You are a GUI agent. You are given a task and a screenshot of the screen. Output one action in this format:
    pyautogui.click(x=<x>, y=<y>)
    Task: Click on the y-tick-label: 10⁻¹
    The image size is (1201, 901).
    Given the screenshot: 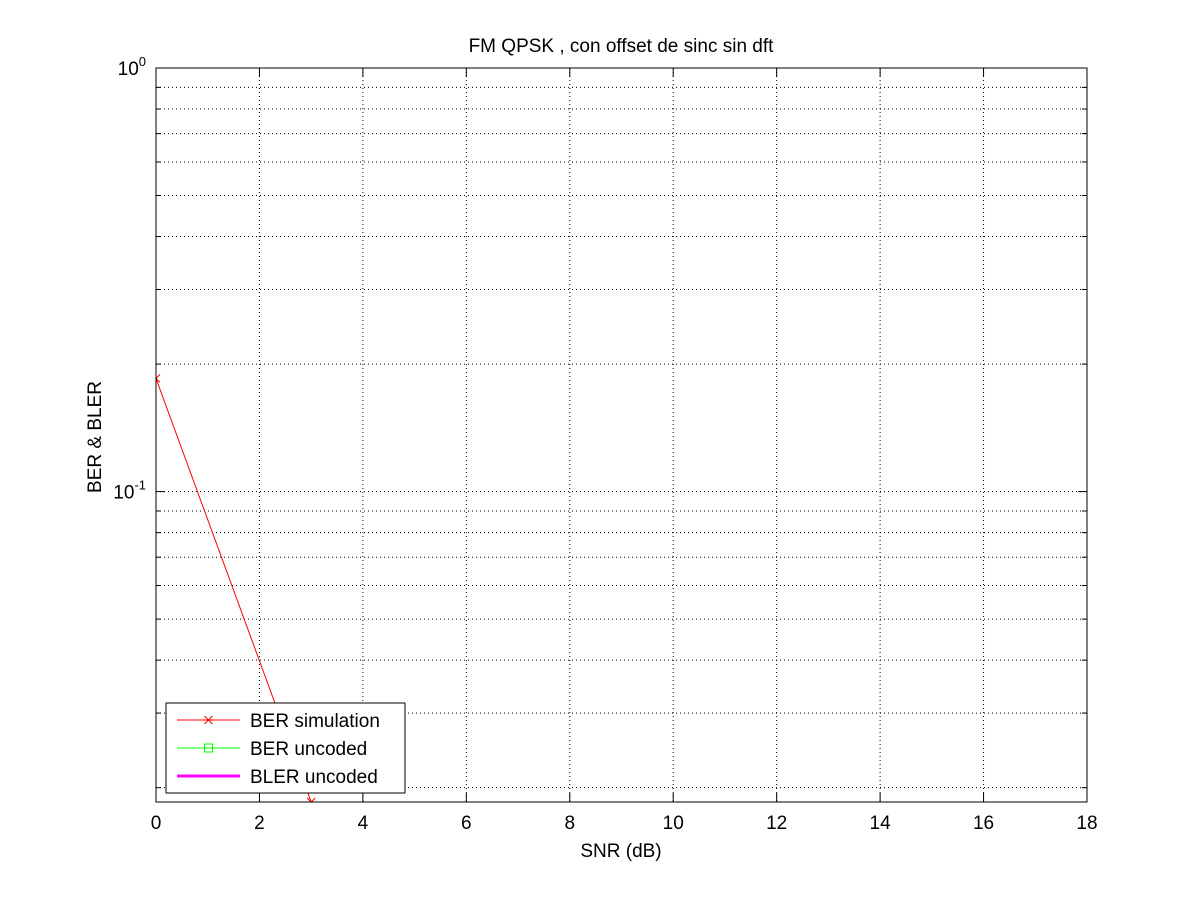 What is the action you would take?
    pyautogui.click(x=129, y=491)
    